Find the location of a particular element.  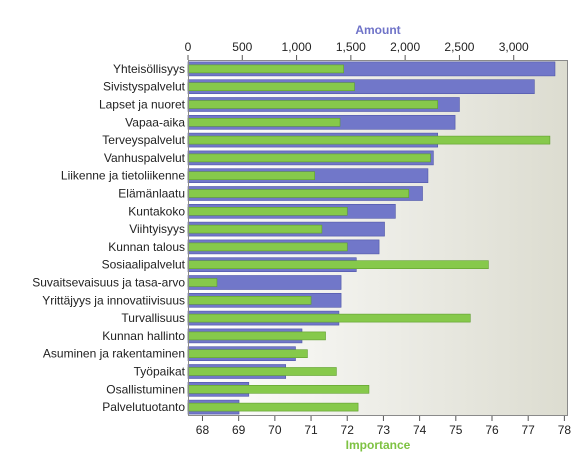

category-label-row-9: Kuntakoko is located at coordinates (156, 211).